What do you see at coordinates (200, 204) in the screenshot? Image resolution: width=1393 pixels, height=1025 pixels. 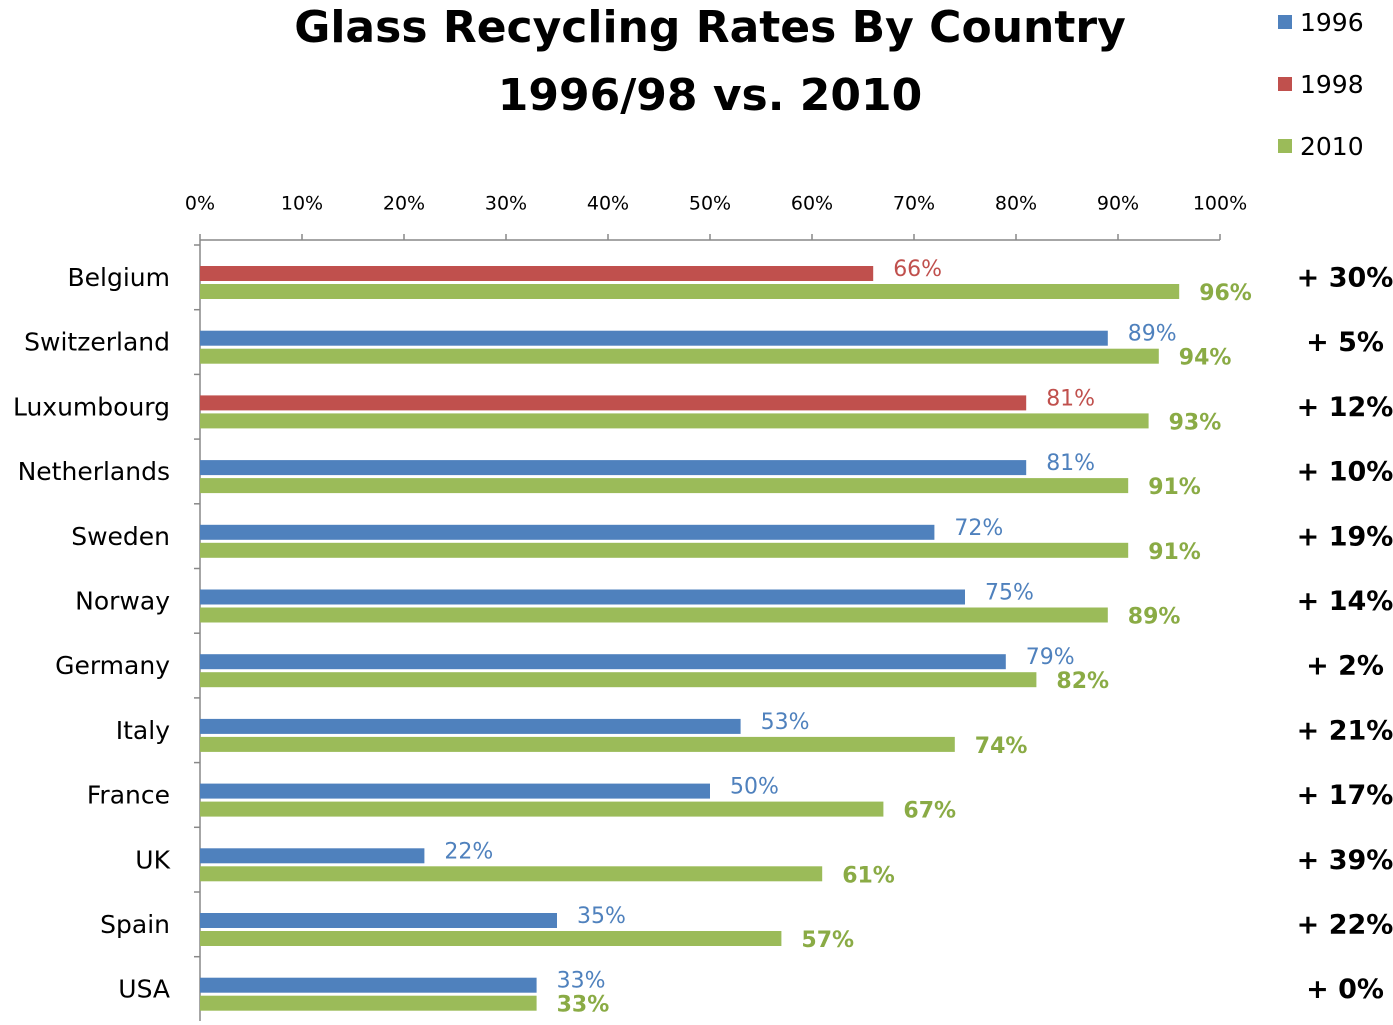 I see `x-tick-label: 0%` at bounding box center [200, 204].